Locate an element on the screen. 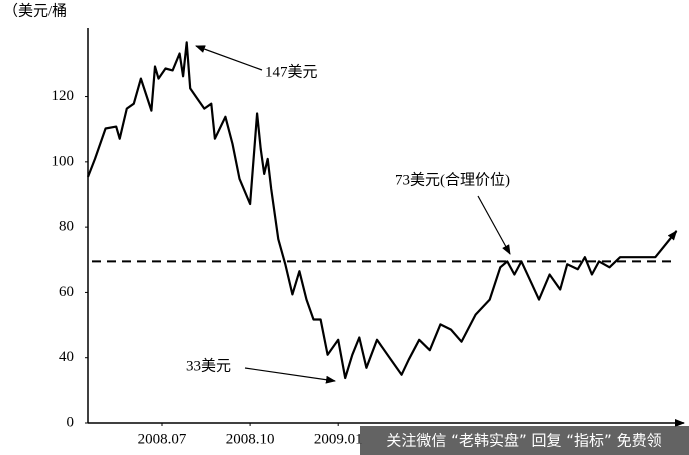 Image resolution: width=689 pixels, height=455 pixels. y-axis-label: （美元/桶 is located at coordinates (35, 10).